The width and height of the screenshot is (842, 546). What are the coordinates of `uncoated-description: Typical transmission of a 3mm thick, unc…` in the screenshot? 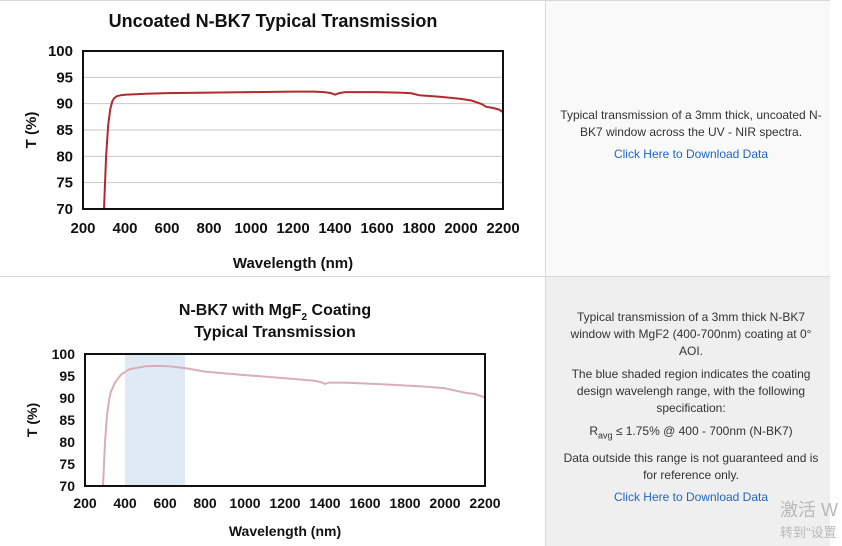 It's located at (691, 123).